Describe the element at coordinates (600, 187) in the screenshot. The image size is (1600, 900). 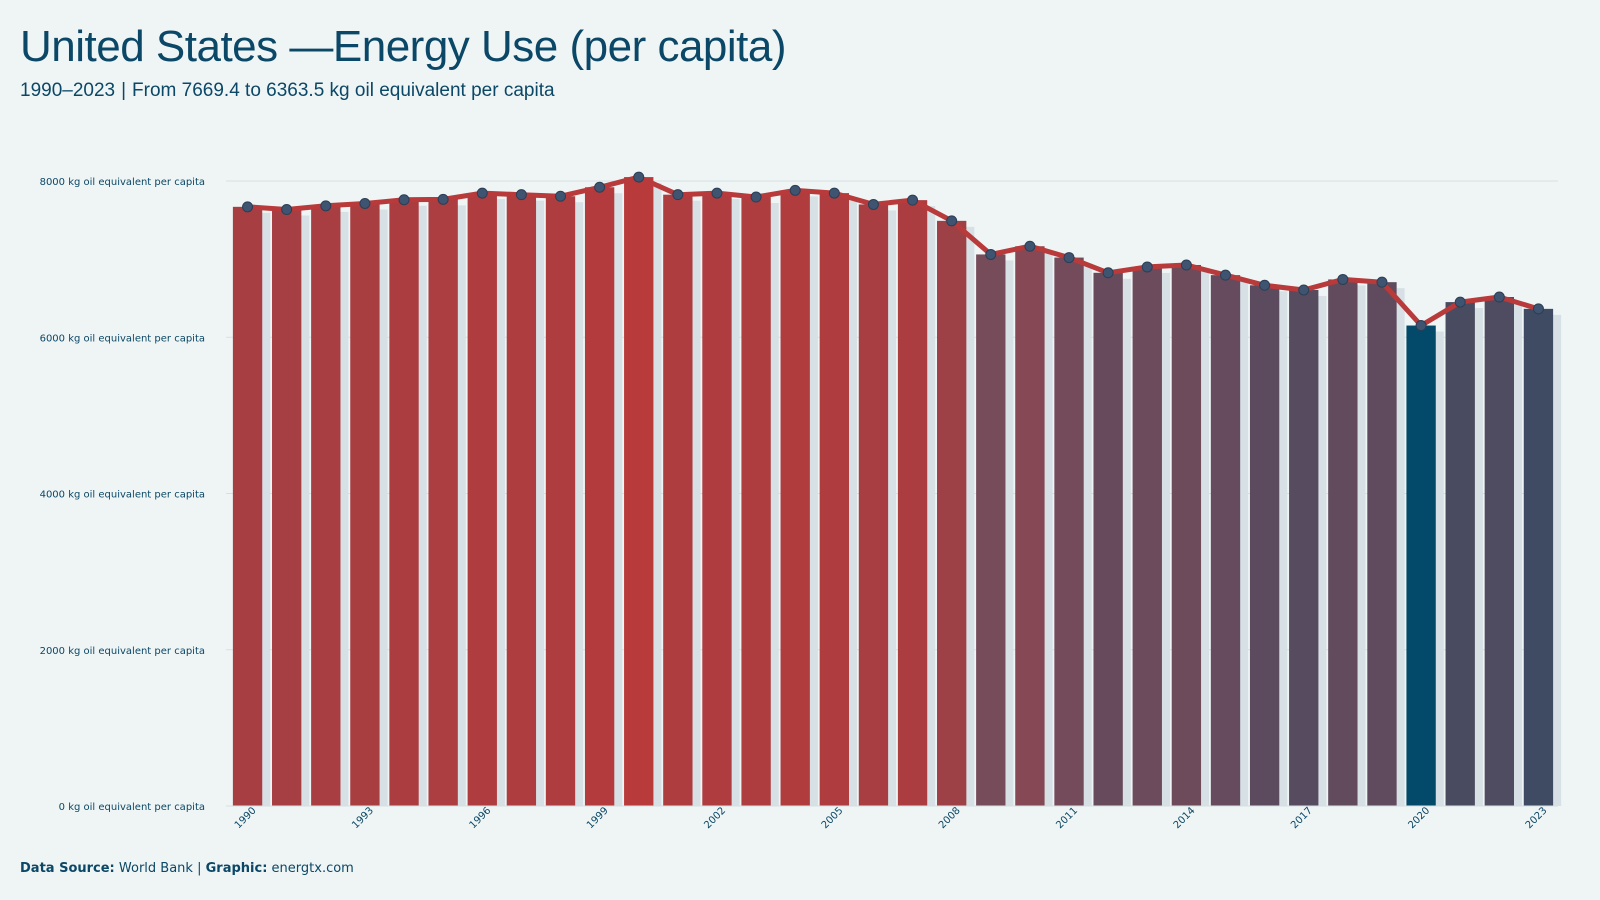
I see `point-1999` at that location.